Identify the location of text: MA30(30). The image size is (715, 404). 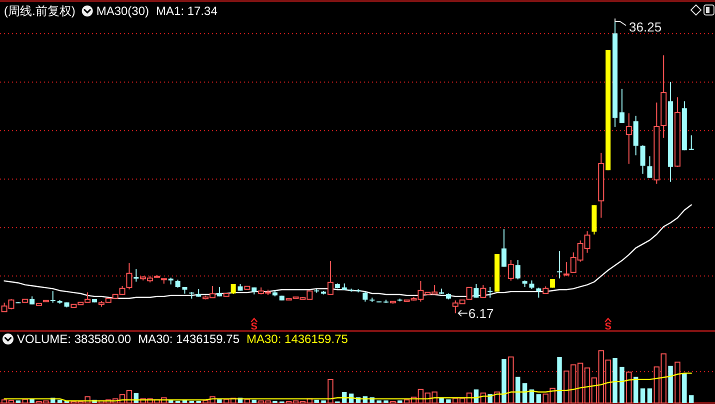
(123, 11).